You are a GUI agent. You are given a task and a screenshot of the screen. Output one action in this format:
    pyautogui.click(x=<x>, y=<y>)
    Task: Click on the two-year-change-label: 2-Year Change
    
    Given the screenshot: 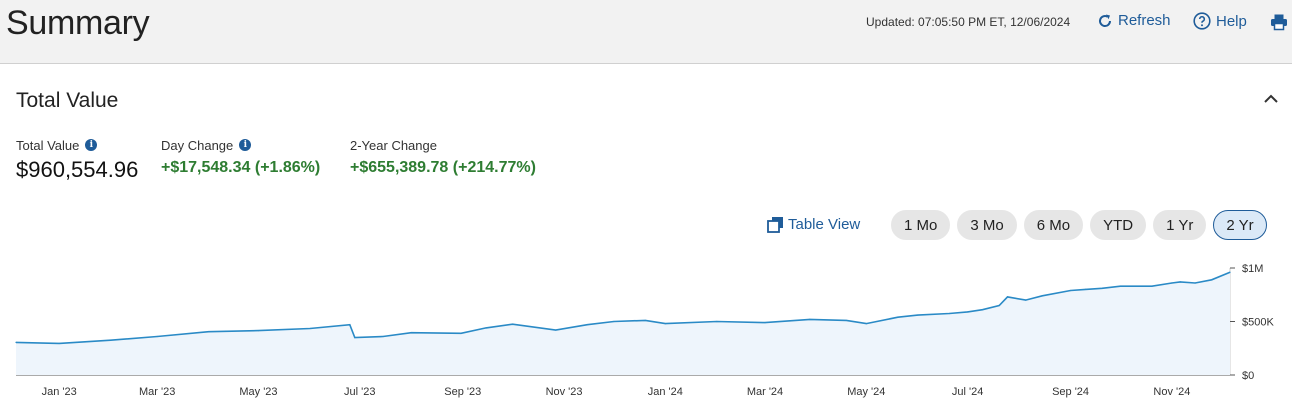 What is the action you would take?
    pyautogui.click(x=393, y=145)
    